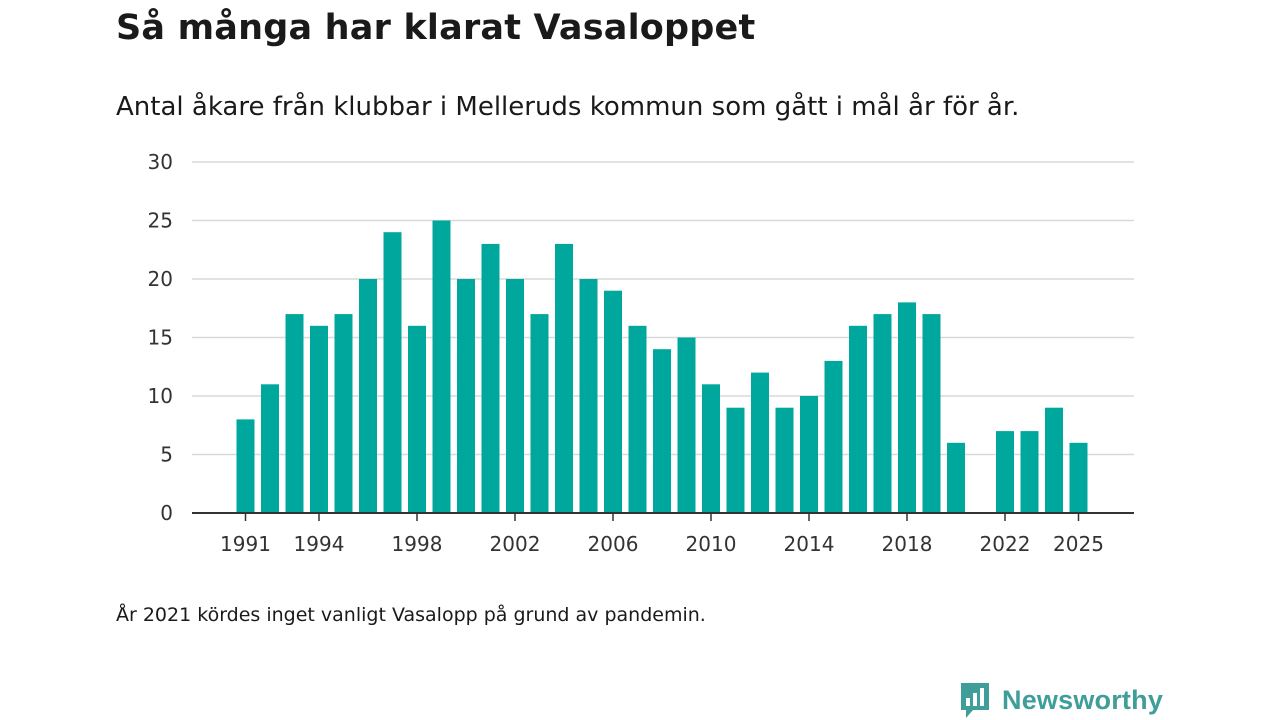 This screenshot has height=720, width=1280. What do you see at coordinates (490, 378) in the screenshot?
I see `bar-2001` at bounding box center [490, 378].